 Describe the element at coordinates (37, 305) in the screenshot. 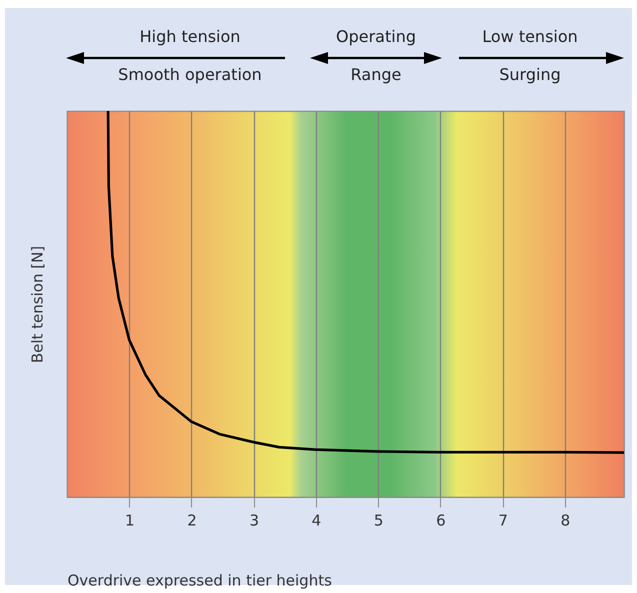

I see `y-axis-title: Belt tension [N]` at that location.